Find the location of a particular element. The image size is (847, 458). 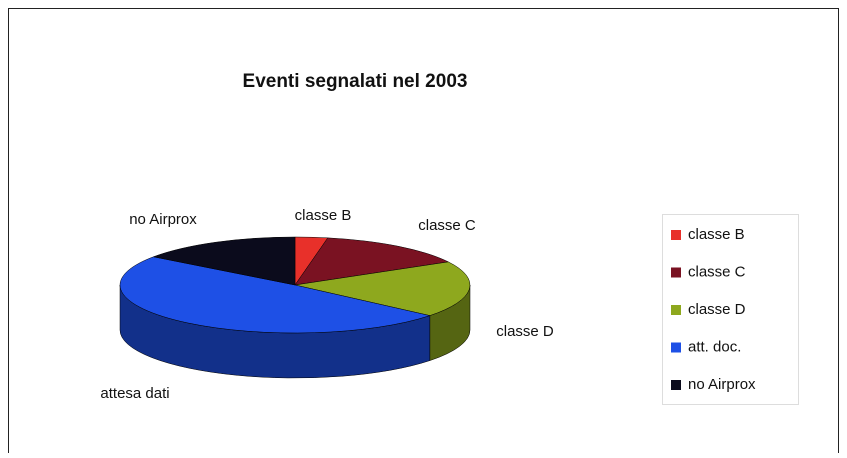

legend-label: no Airprox is located at coordinates (722, 384).